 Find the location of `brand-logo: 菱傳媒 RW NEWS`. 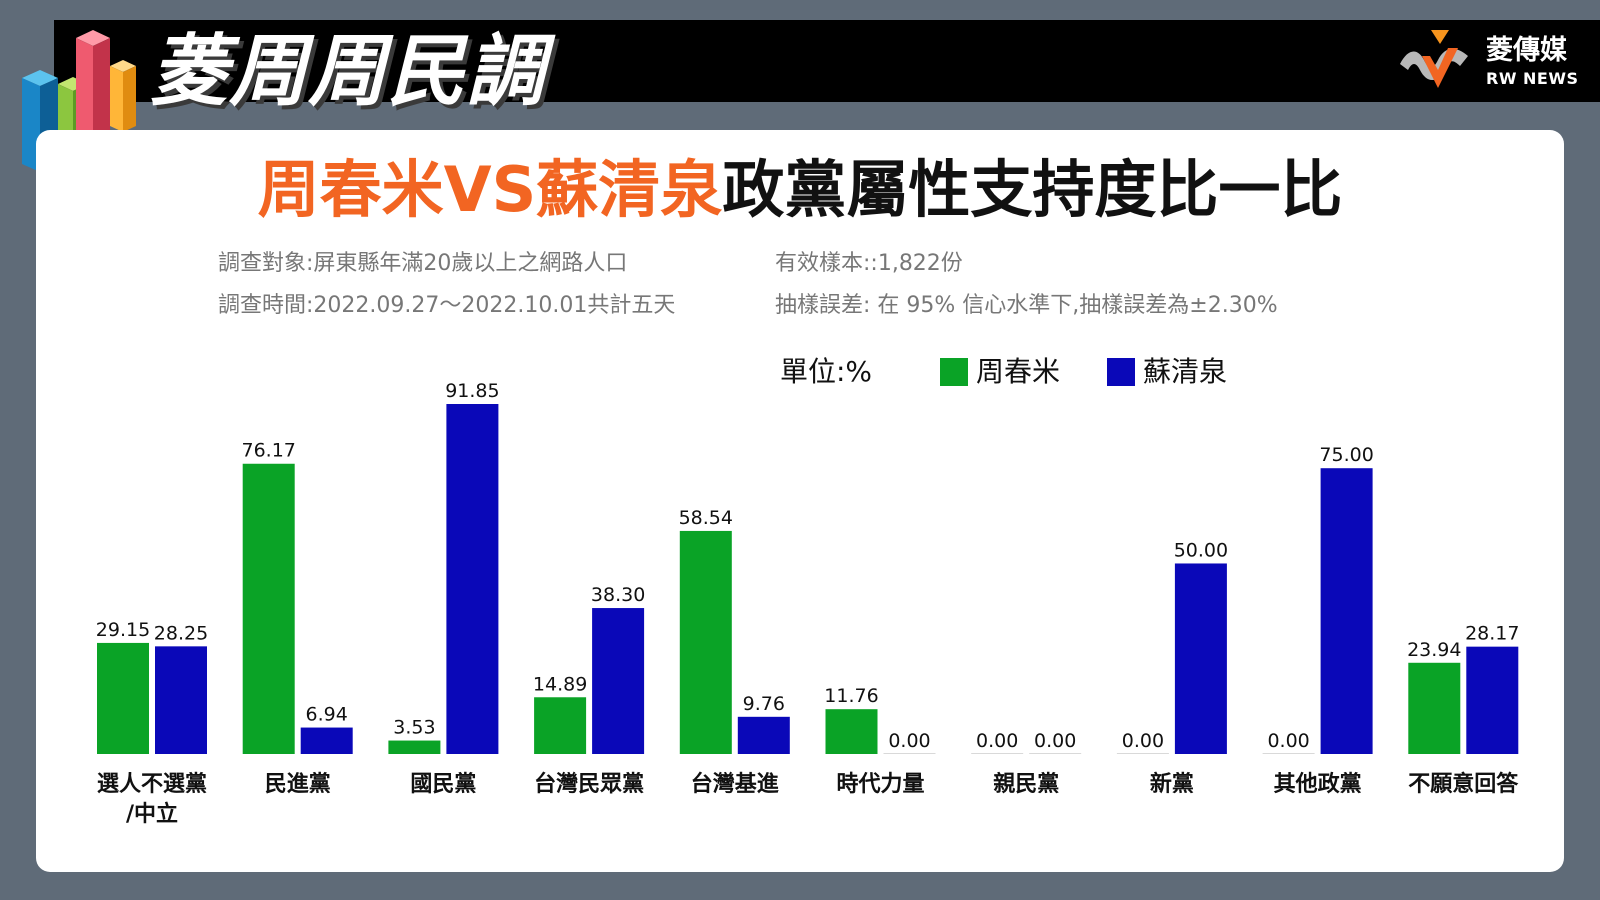

brand-logo: 菱傳媒 RW NEWS is located at coordinates (1493, 61).